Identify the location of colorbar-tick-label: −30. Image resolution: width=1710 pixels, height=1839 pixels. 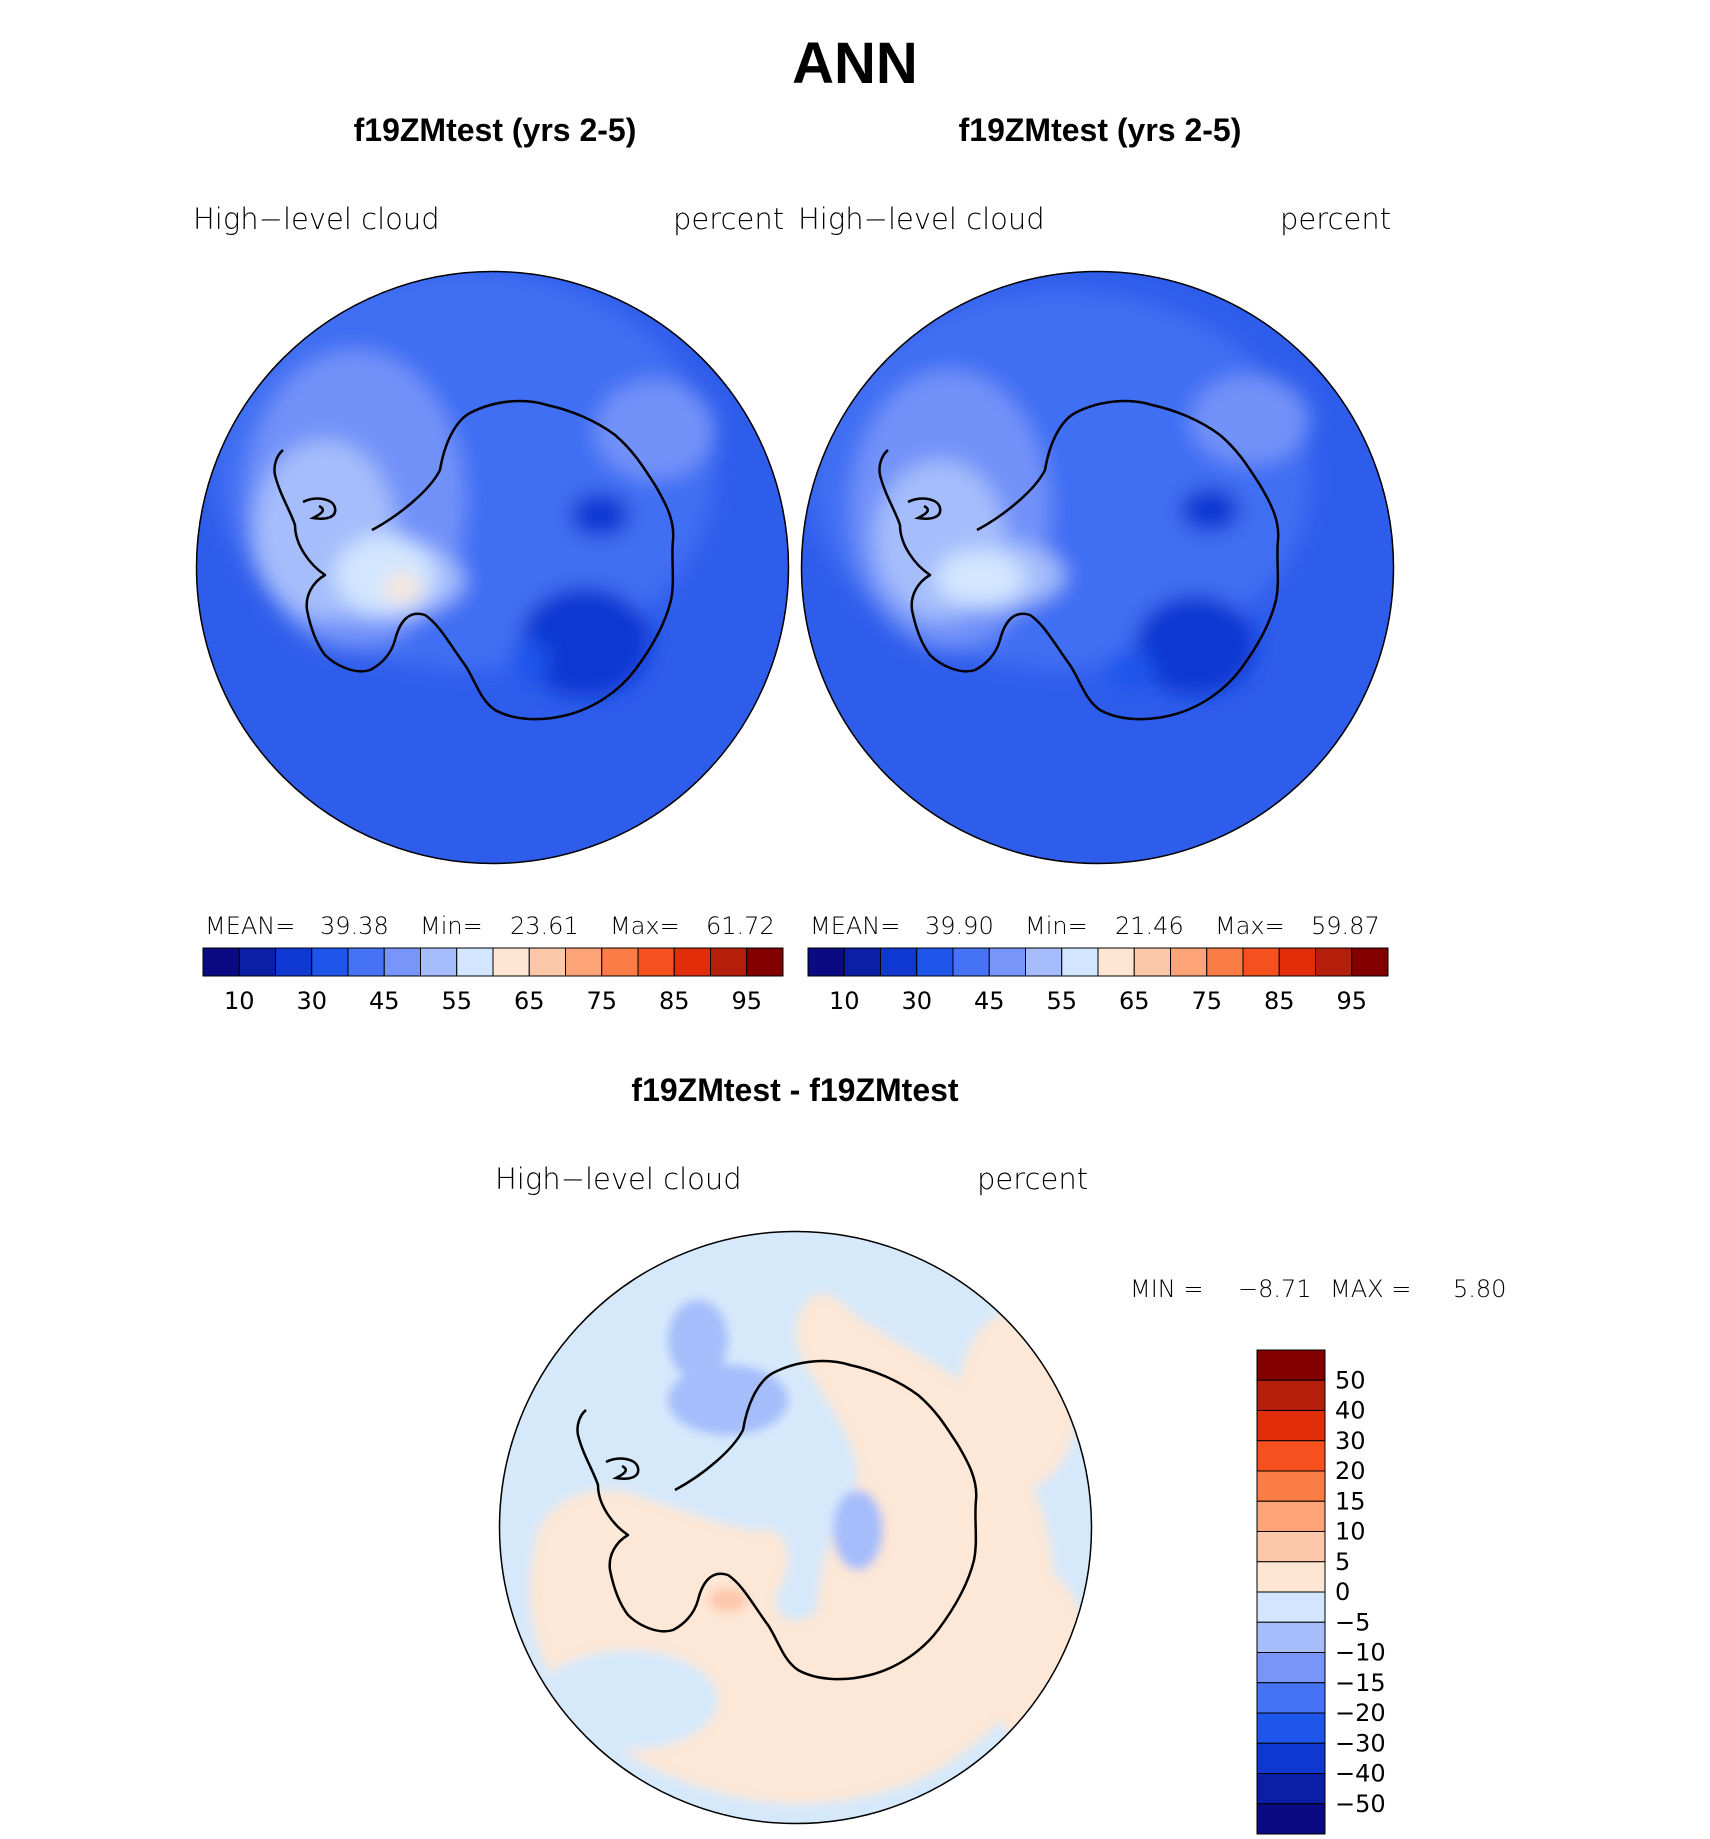
(1360, 1743).